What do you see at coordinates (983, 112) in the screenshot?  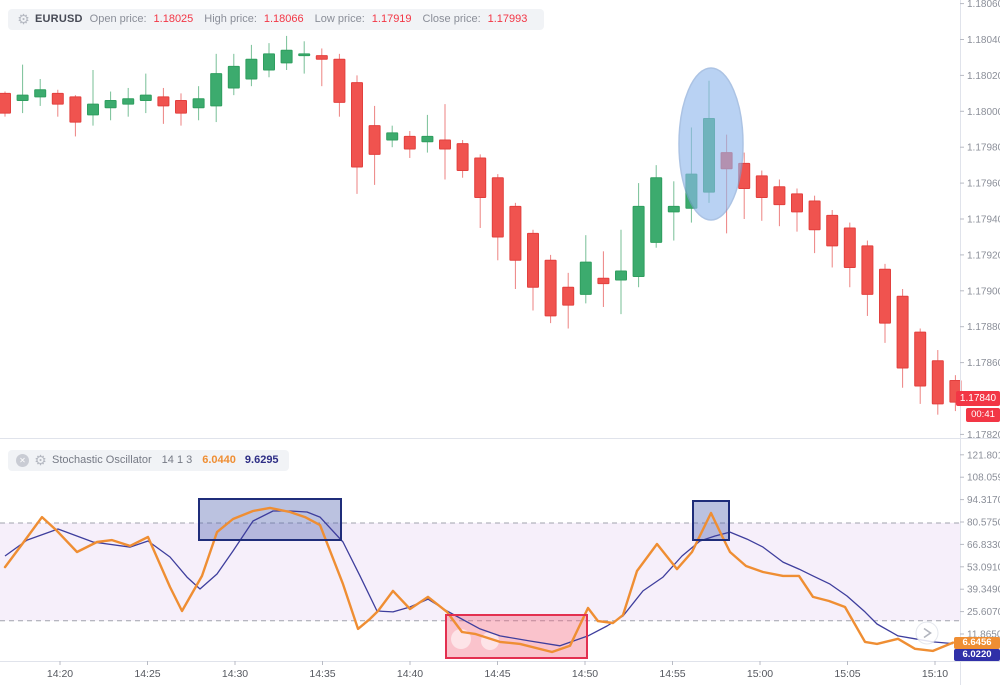 I see `price-tick-label: 1.18000` at bounding box center [983, 112].